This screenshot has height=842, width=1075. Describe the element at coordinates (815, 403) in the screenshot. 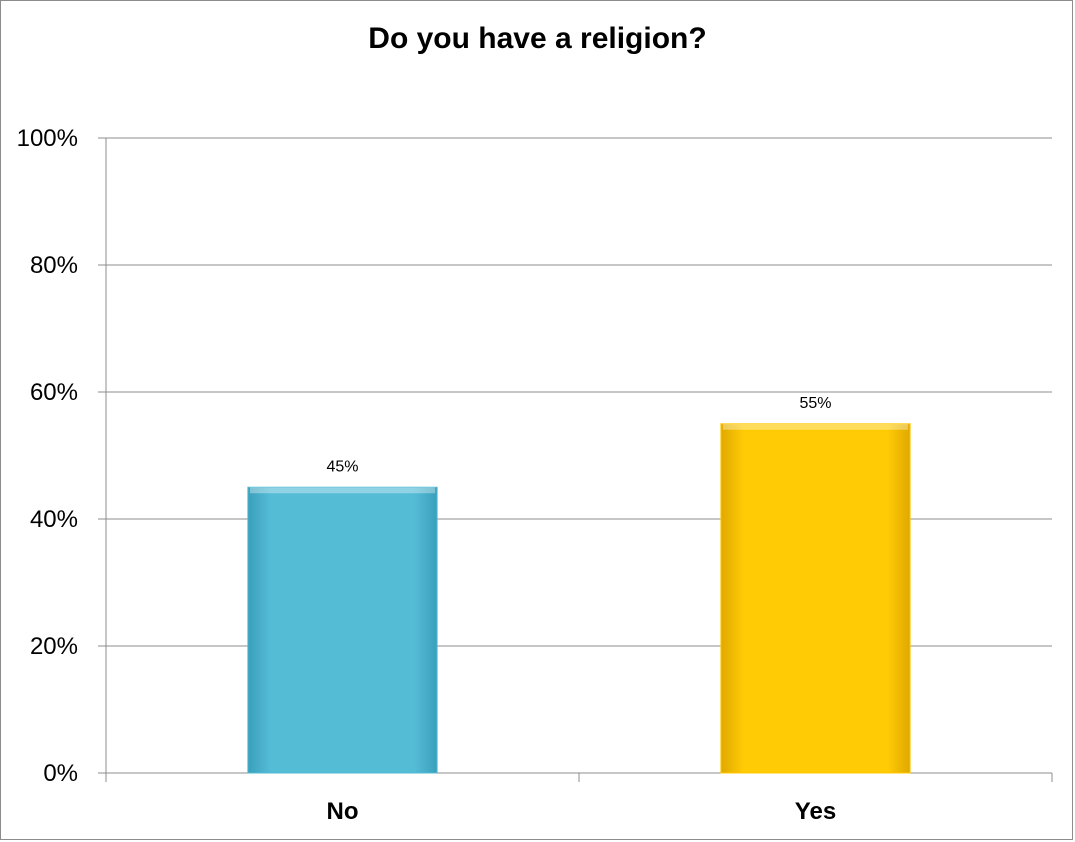

I see `data-label: 55%` at that location.